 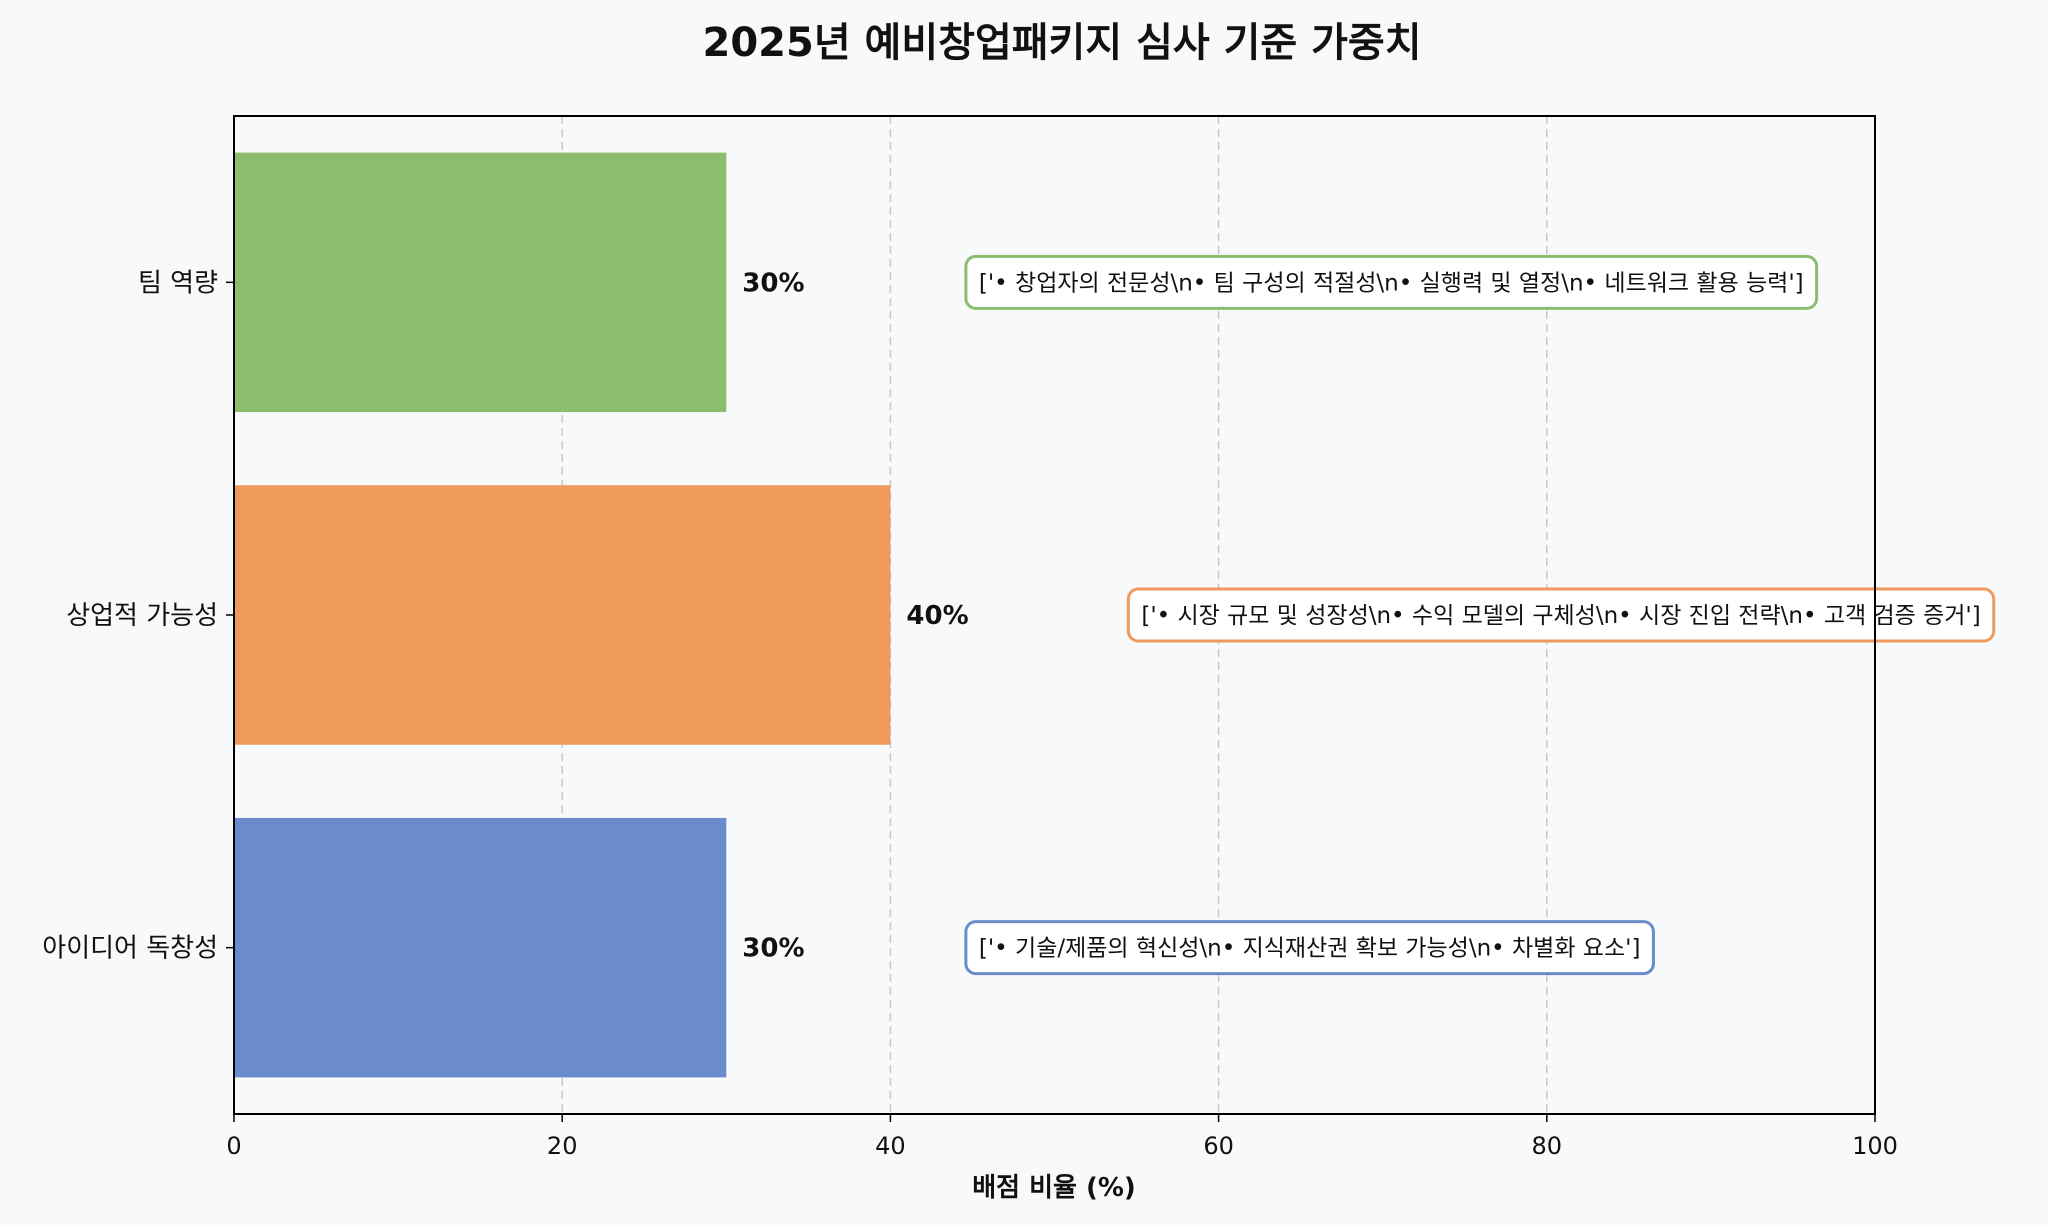 I want to click on y-tick-label: 아이디어 독창성, so click(x=130, y=949).